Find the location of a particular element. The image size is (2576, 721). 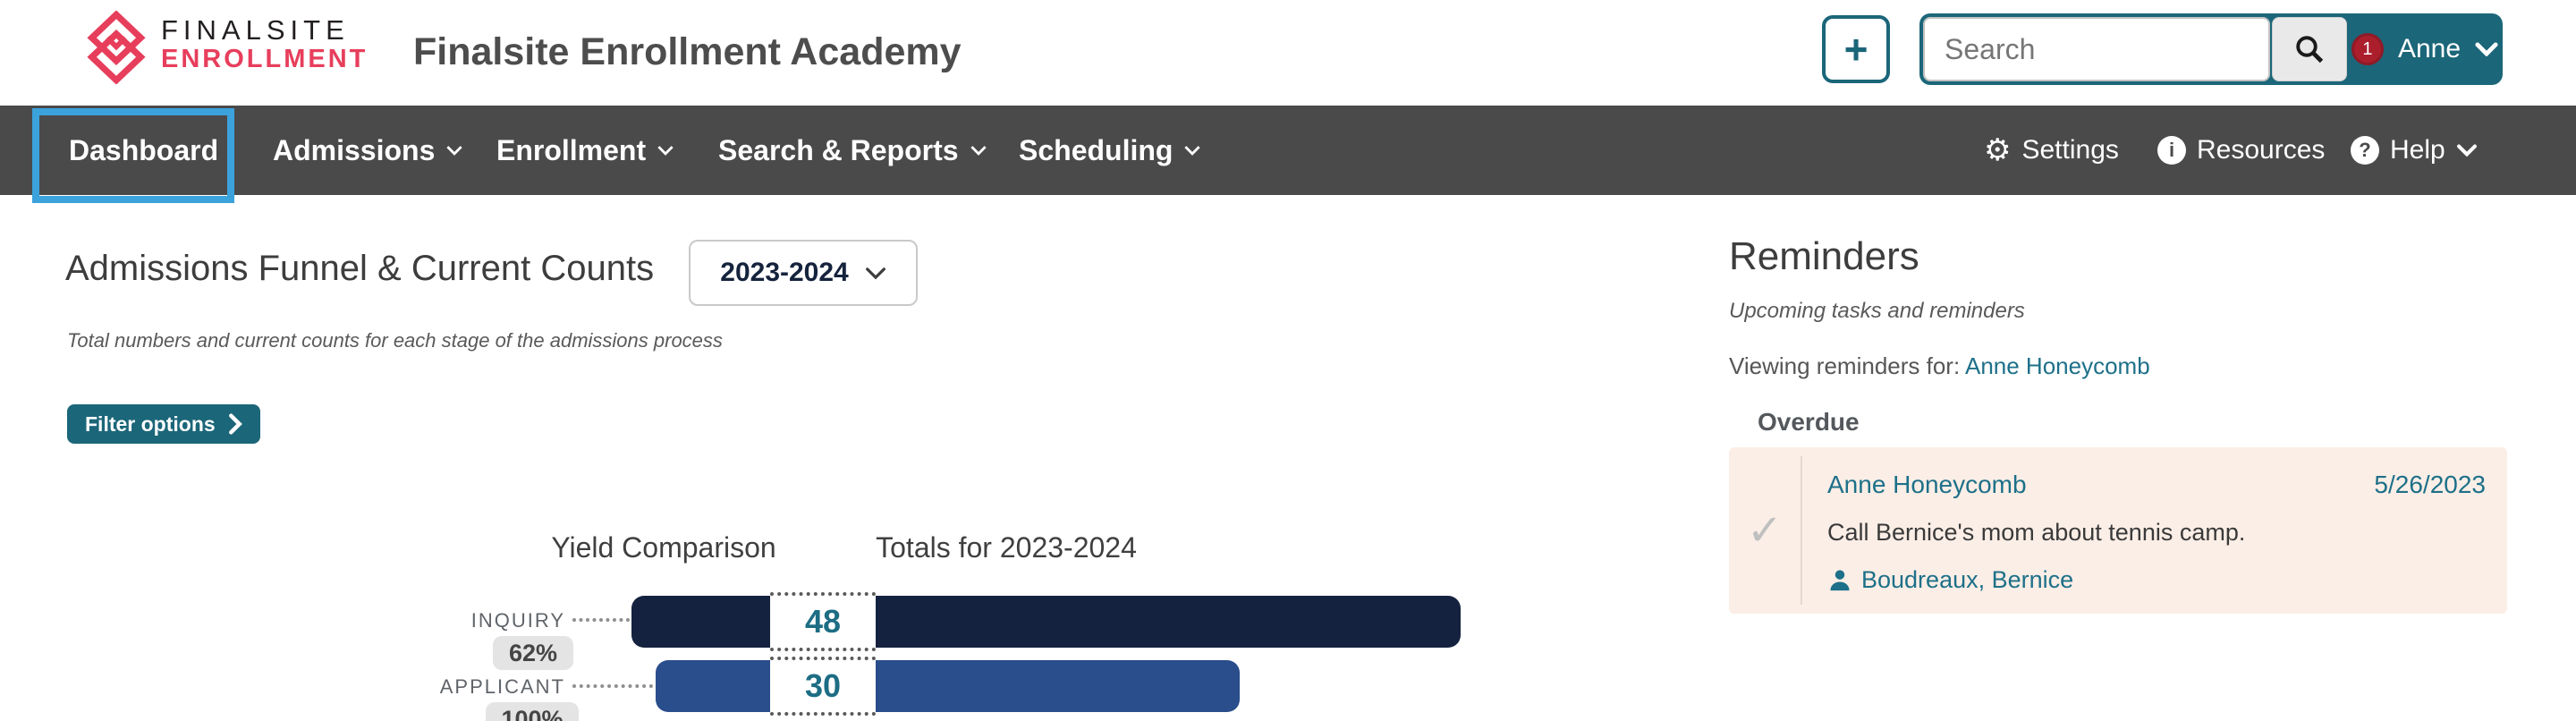

nav-scheduling: Scheduling is located at coordinates (1110, 150).